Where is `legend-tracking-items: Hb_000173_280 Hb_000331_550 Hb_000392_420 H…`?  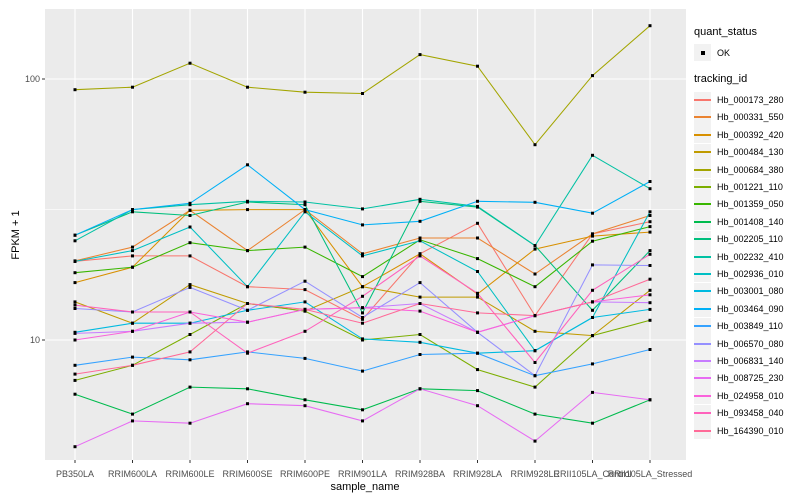 legend-tracking-items: Hb_000173_280 Hb_000331_550 Hb_000392_420 H… is located at coordinates (747, 265).